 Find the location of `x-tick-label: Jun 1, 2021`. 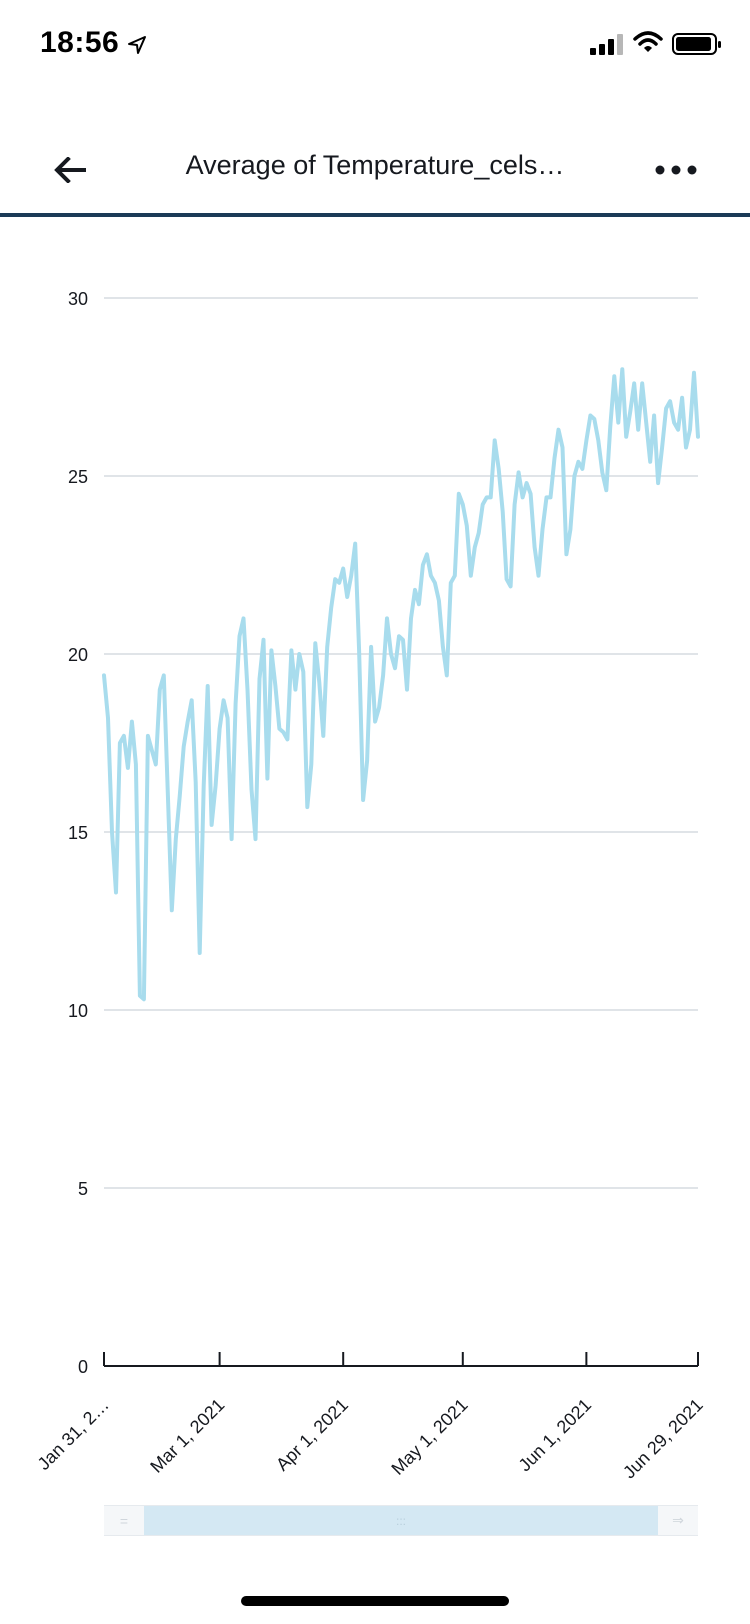

x-tick-label: Jun 1, 2021 is located at coordinates (555, 1435).